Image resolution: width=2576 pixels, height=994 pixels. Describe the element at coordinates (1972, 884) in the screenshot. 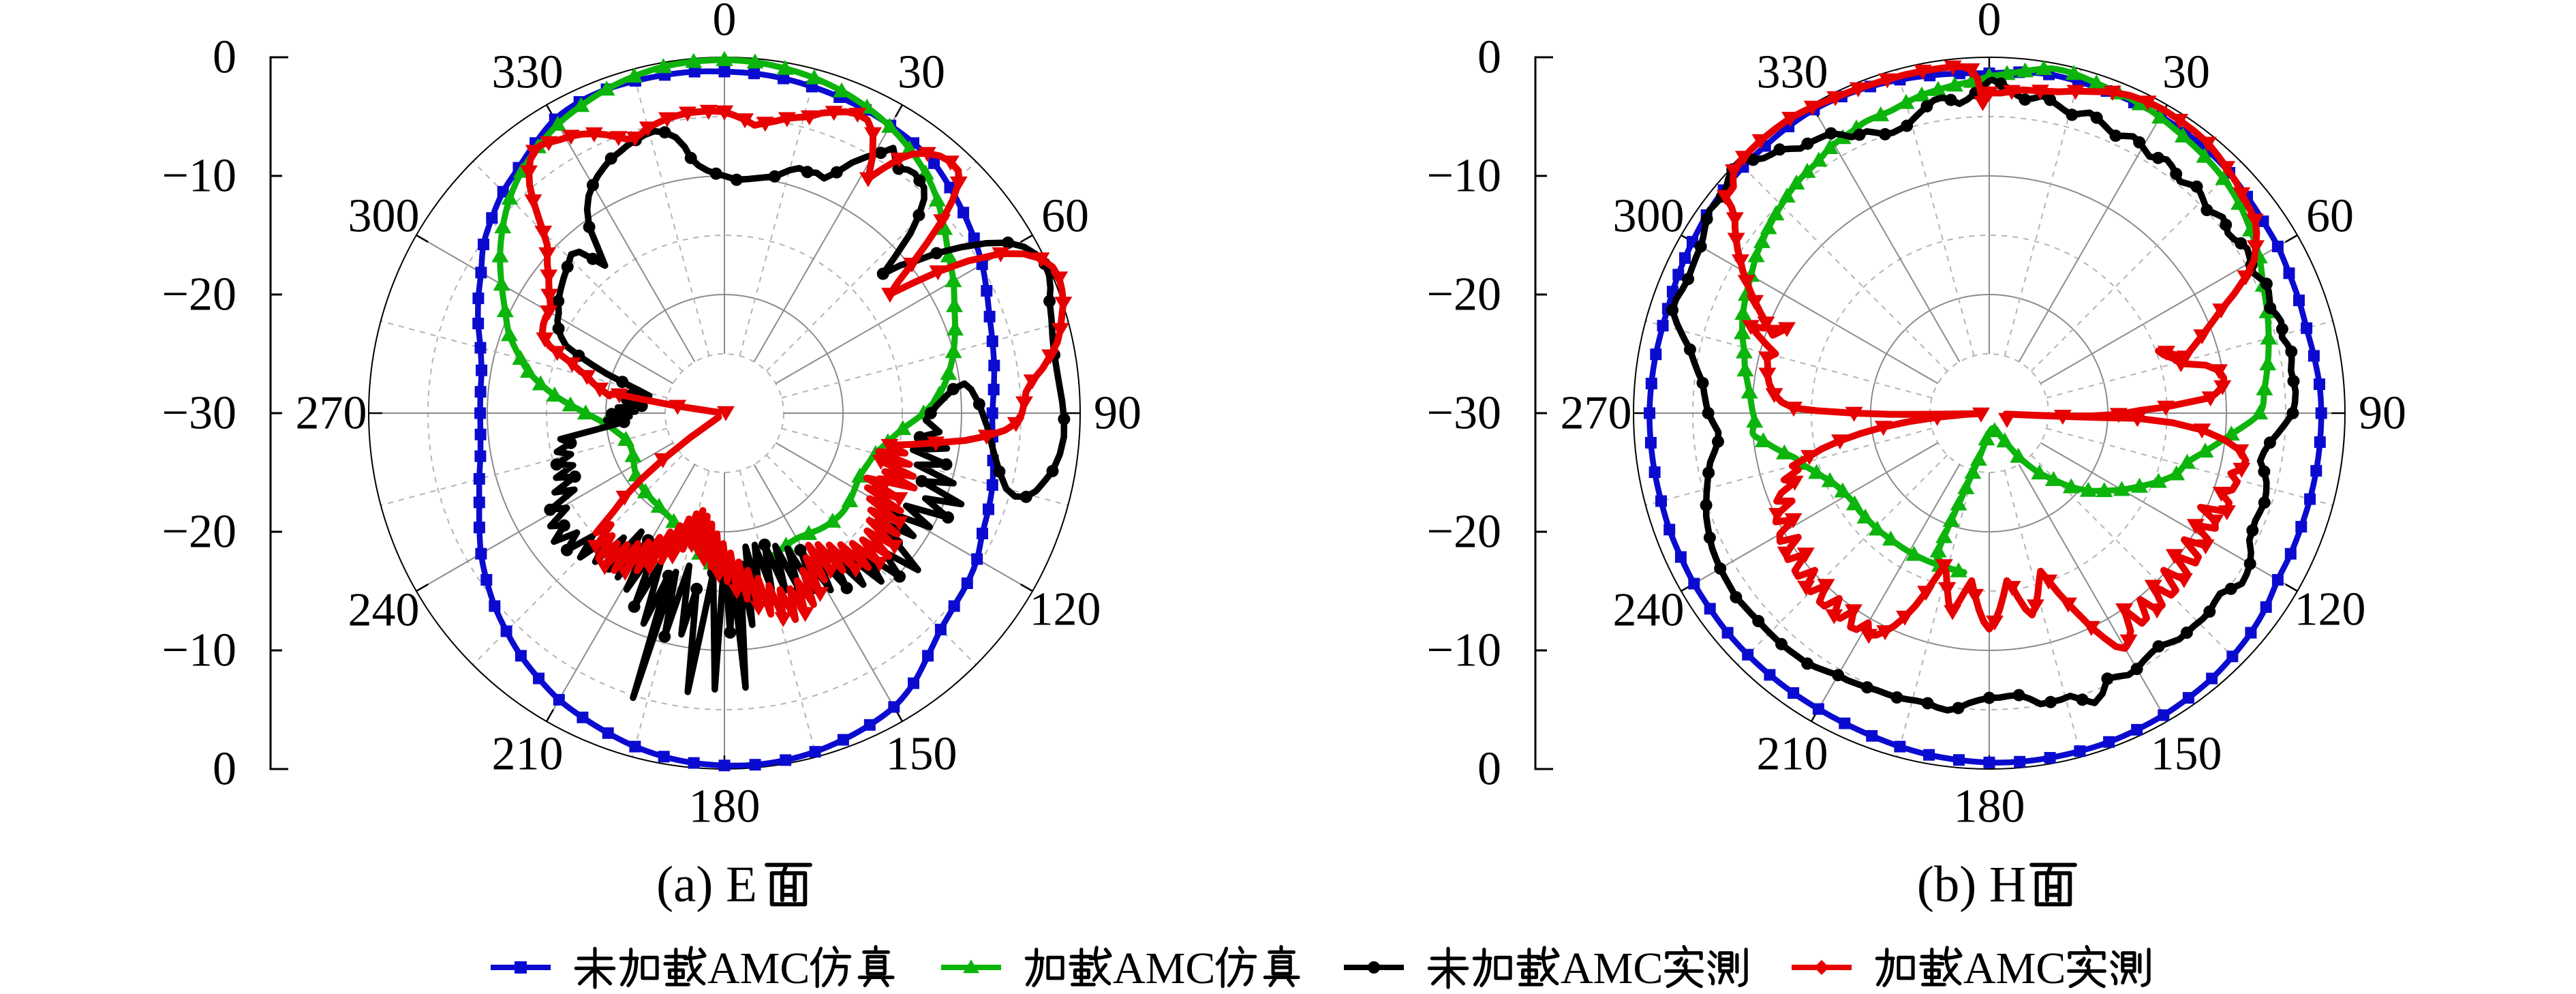

I see `svg-text: (b) H` at that location.